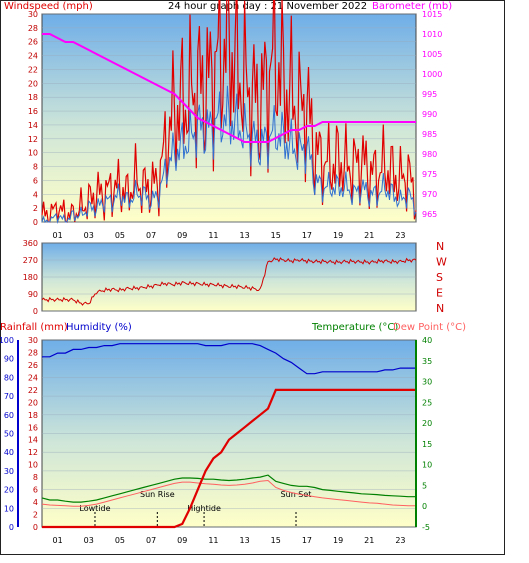 The width and height of the screenshot is (529, 563). I want to click on rain-y-tick: 2, so click(35, 515).